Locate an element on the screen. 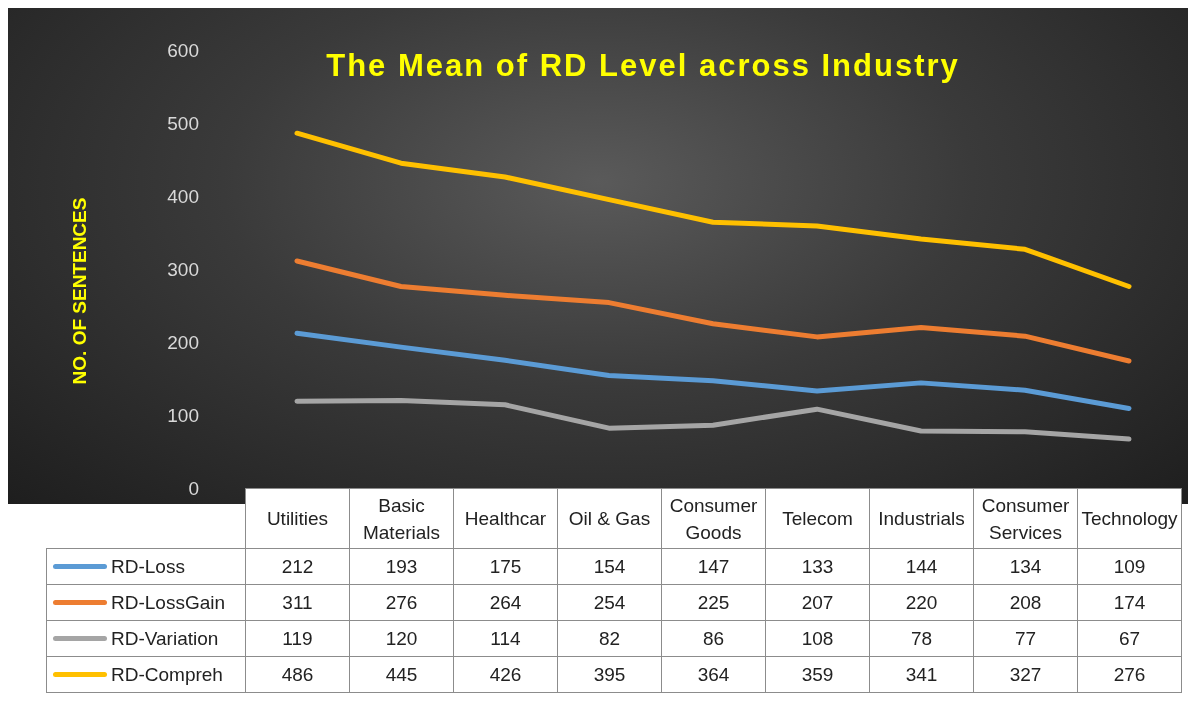 Image resolution: width=1203 pixels, height=713 pixels. data-label: 395 is located at coordinates (609, 674).